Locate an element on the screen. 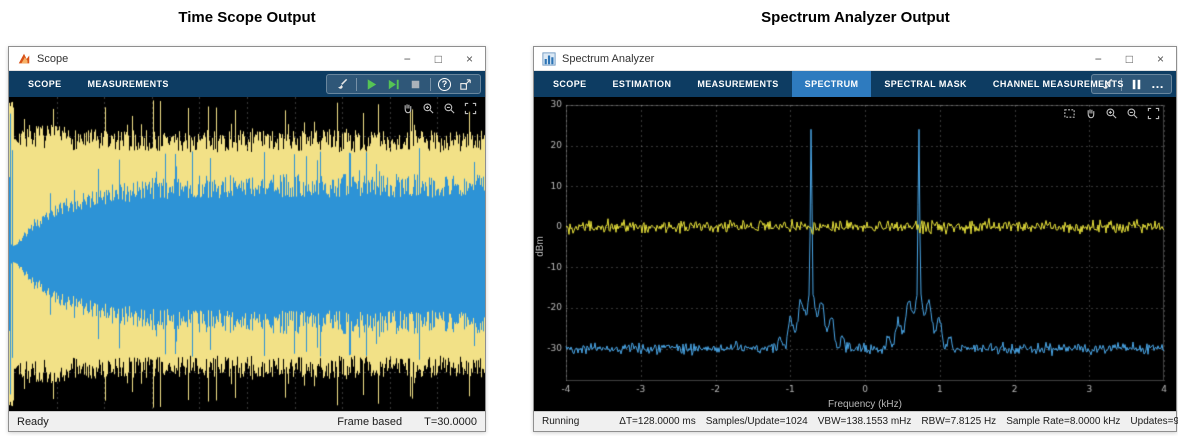 The height and width of the screenshot is (436, 1178). spectrum-plot-palette is located at coordinates (1111, 113).